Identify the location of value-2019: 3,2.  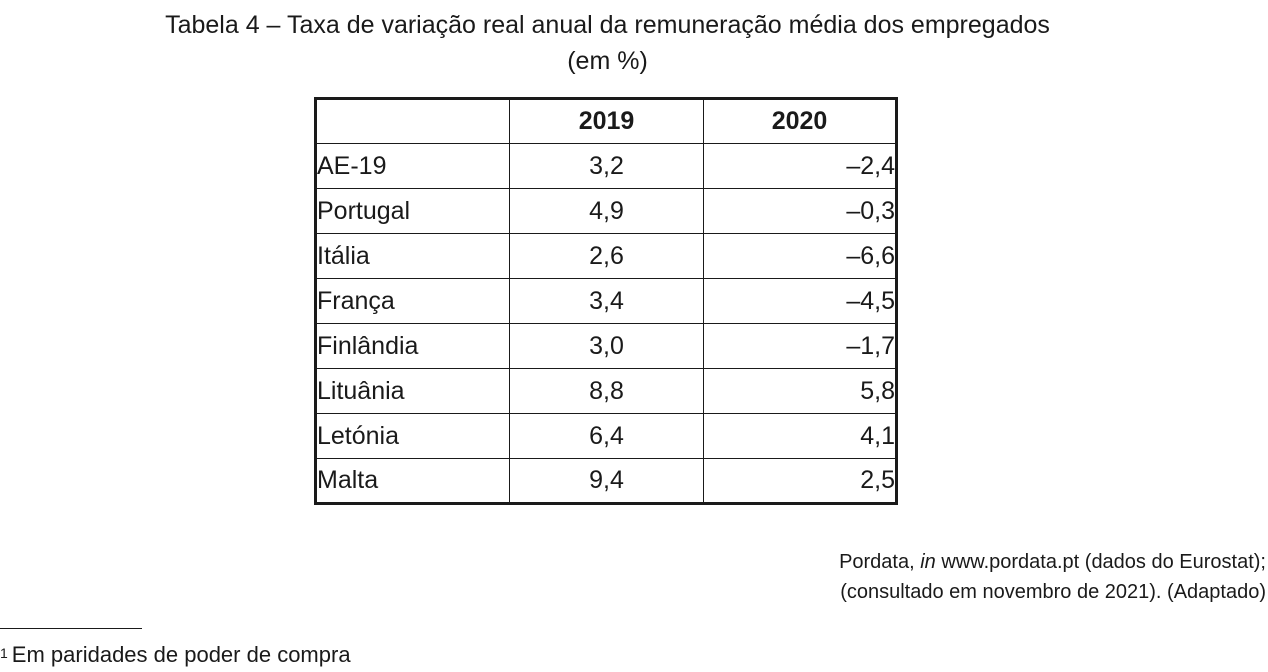
(606, 166).